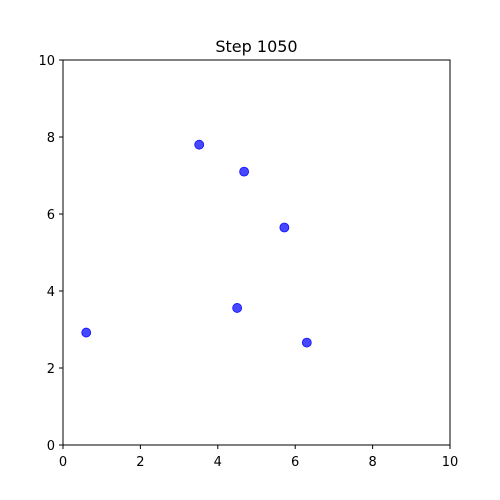 This screenshot has width=500, height=500. What do you see at coordinates (50, 254) in the screenshot?
I see `y-axis: 0 2 4 6 8 10` at bounding box center [50, 254].